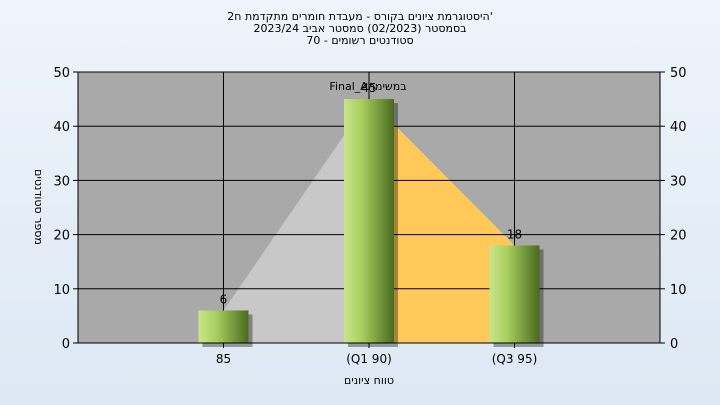 The image size is (720, 405). What do you see at coordinates (678, 73) in the screenshot?
I see `y-tick-label-right-5: 50` at bounding box center [678, 73].